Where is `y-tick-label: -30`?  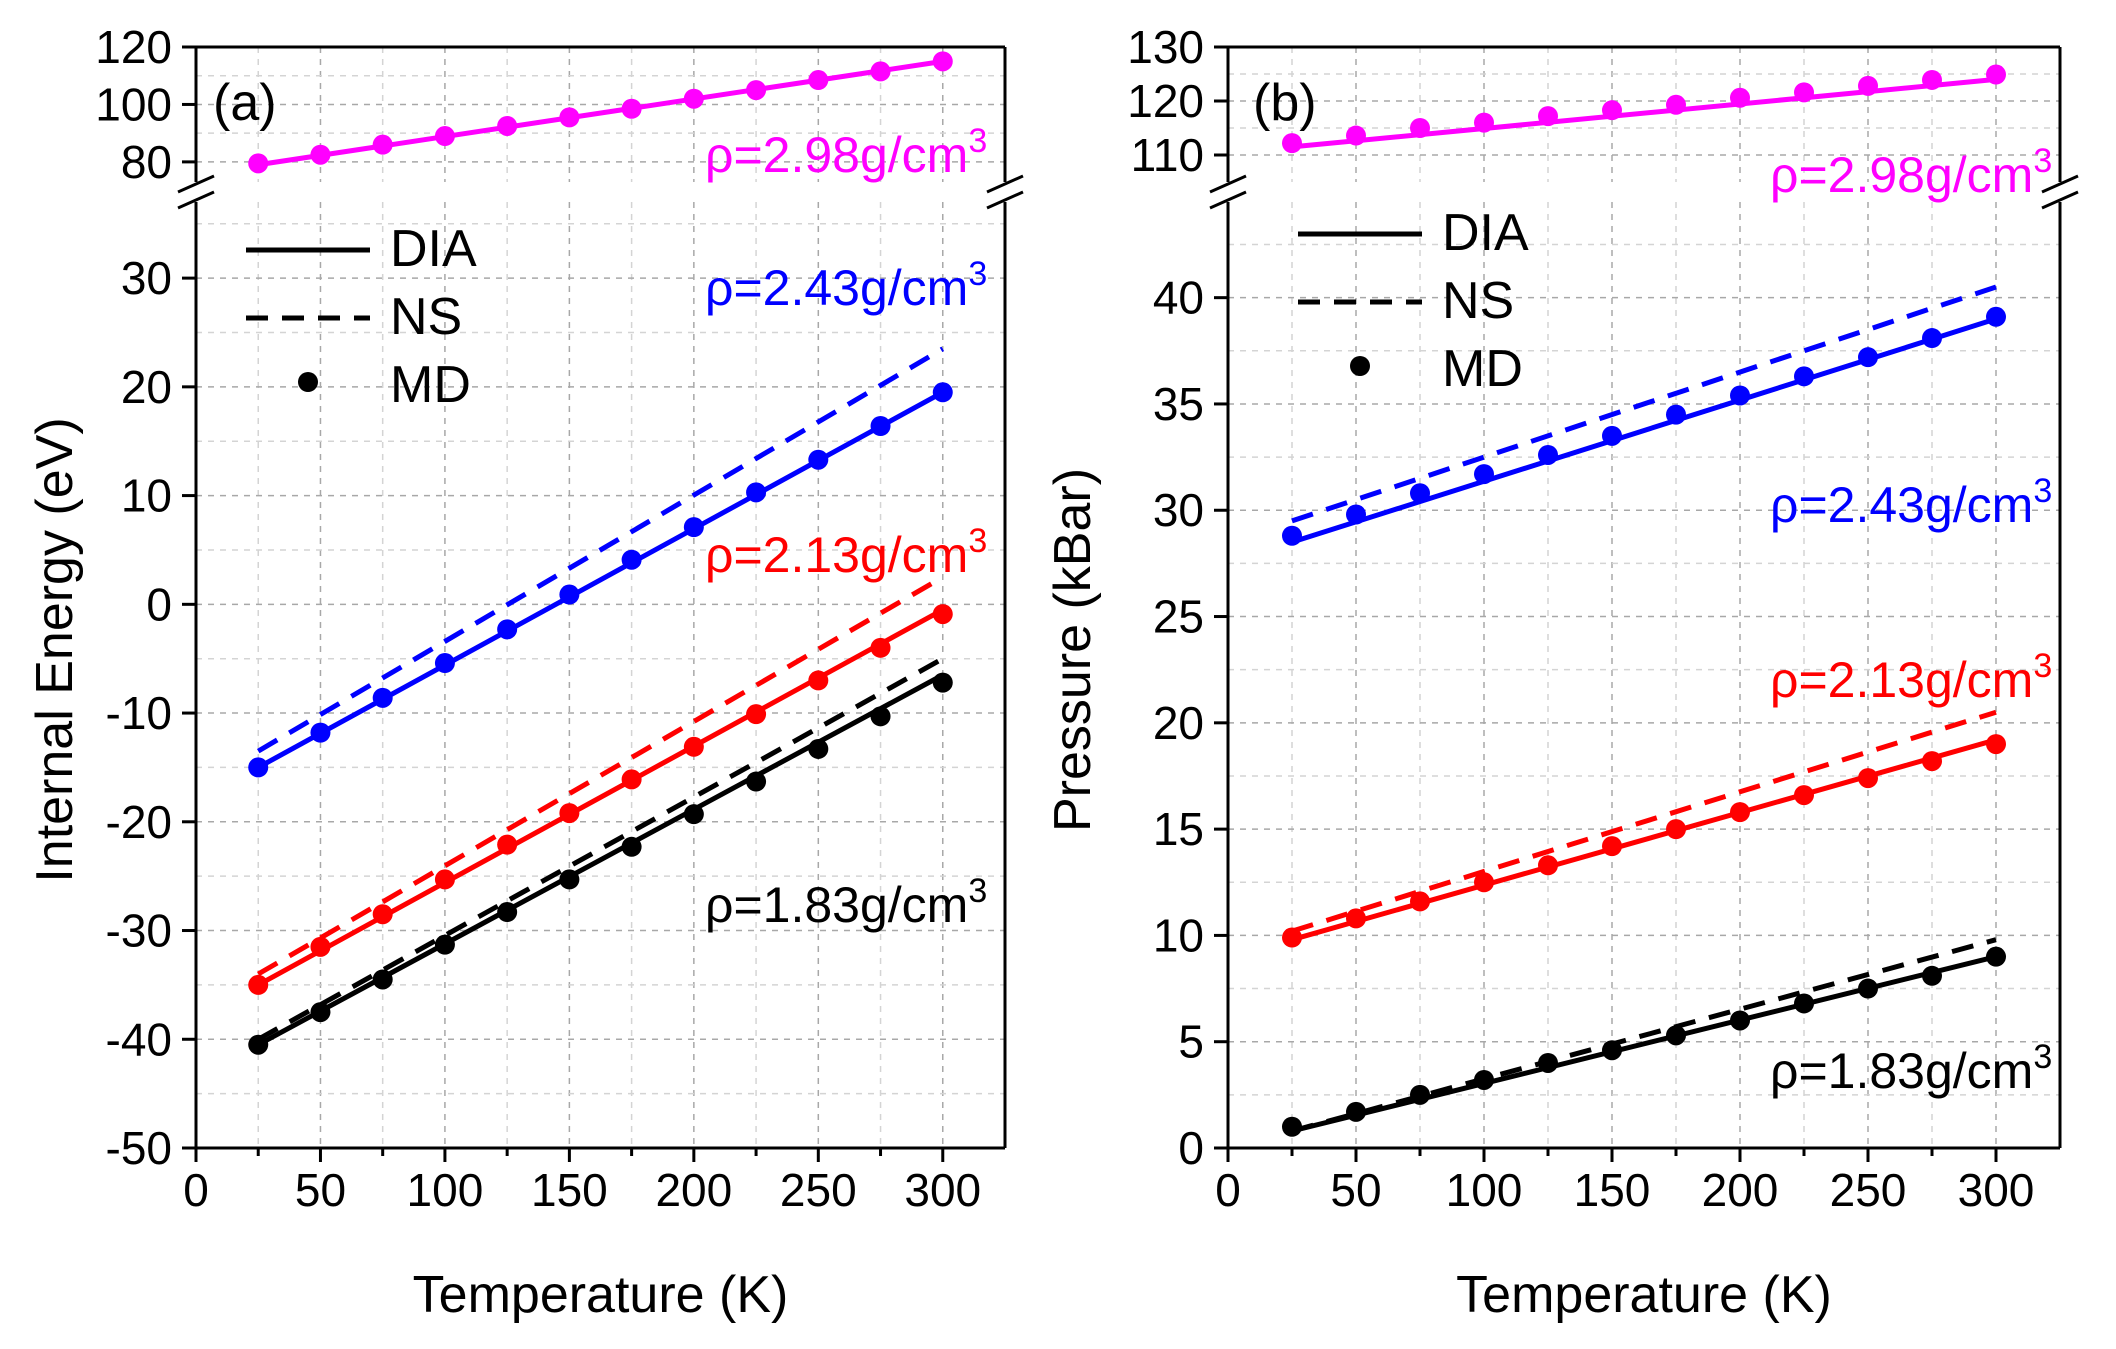 y-tick-label: -30 is located at coordinates (139, 931).